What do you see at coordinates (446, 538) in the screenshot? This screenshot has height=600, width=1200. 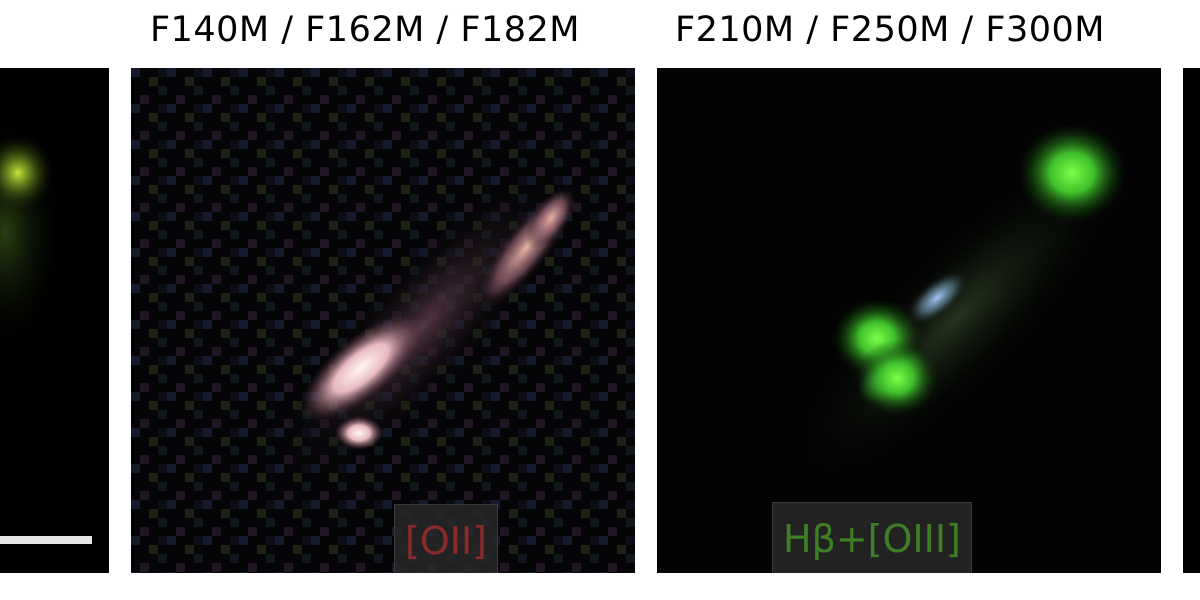 I see `line-label-oii: [OII]` at bounding box center [446, 538].